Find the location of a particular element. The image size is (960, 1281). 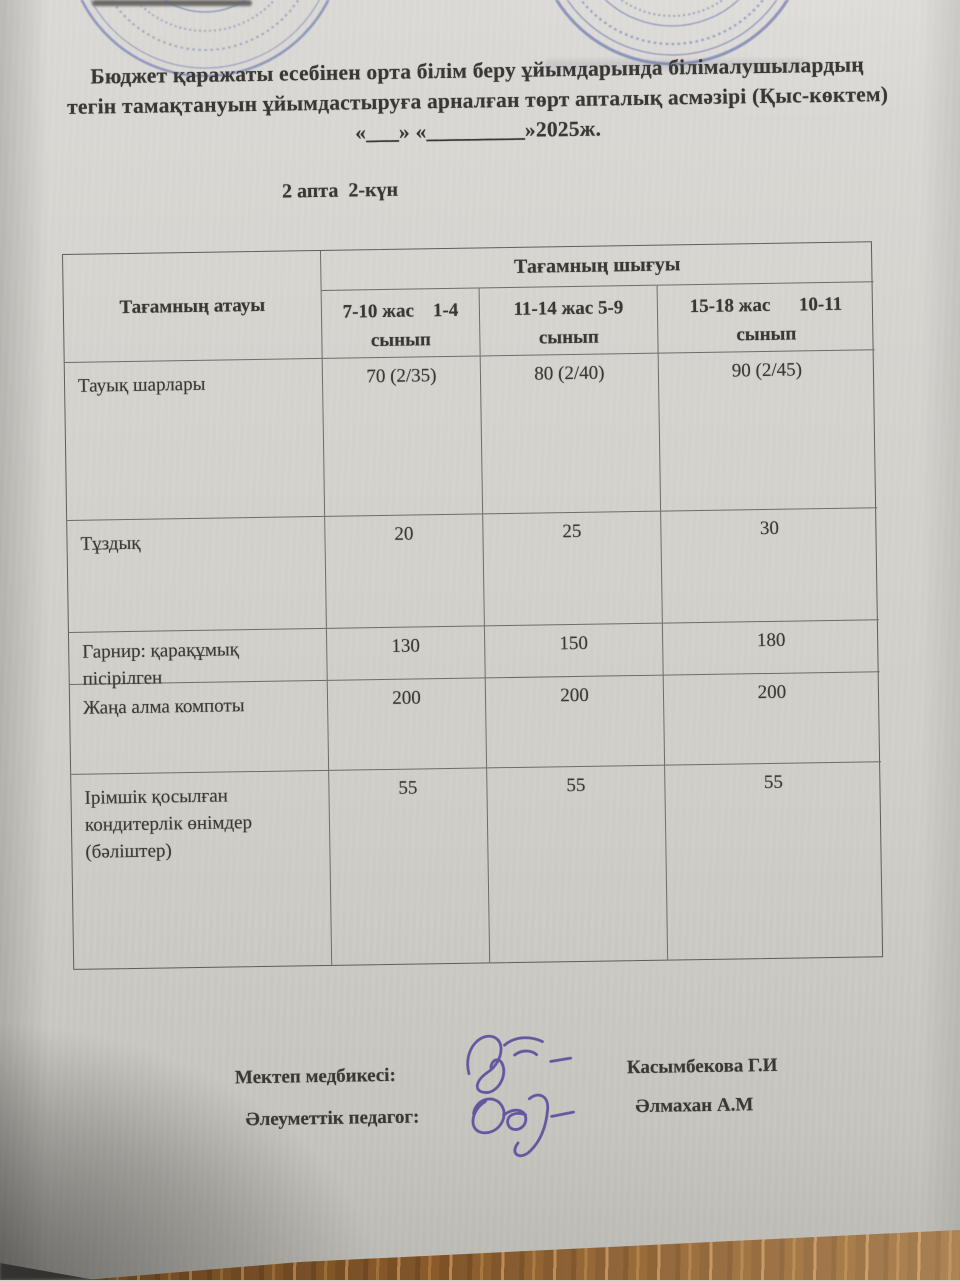

dish-name-cell: Гарнир: қарақұмық пісірілген is located at coordinates (198, 659).